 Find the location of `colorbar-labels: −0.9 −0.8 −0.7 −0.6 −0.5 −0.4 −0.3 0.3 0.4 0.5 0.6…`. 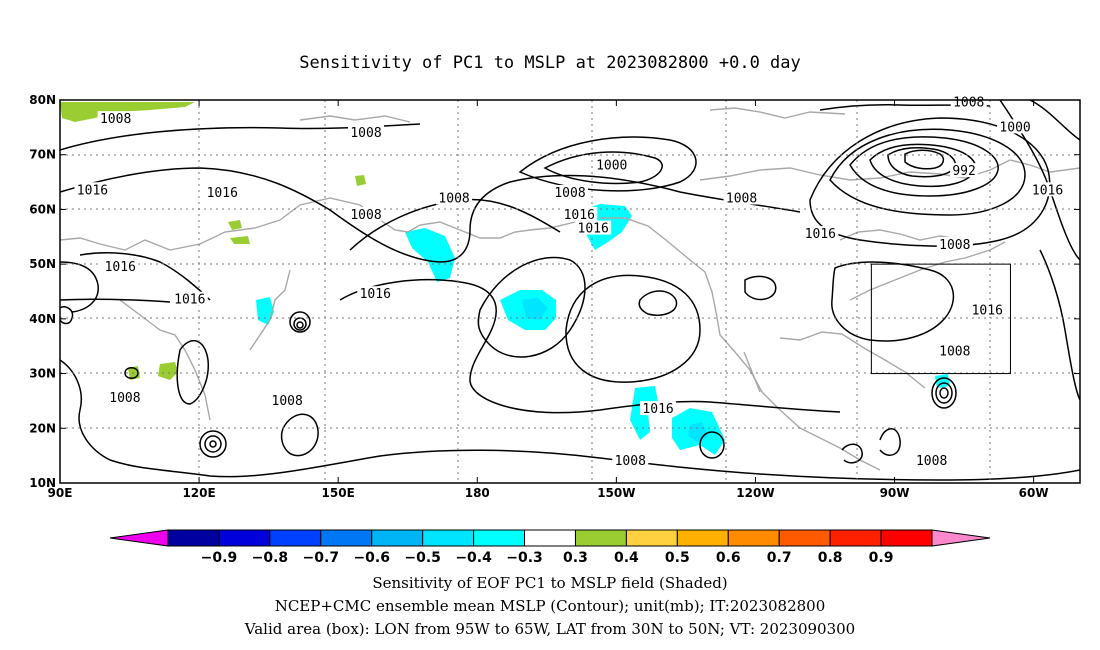

colorbar-labels: −0.9 −0.8 −0.7 −0.6 −0.5 −0.4 −0.3 0.3 0.4 0.5 0.6… is located at coordinates (547, 558).